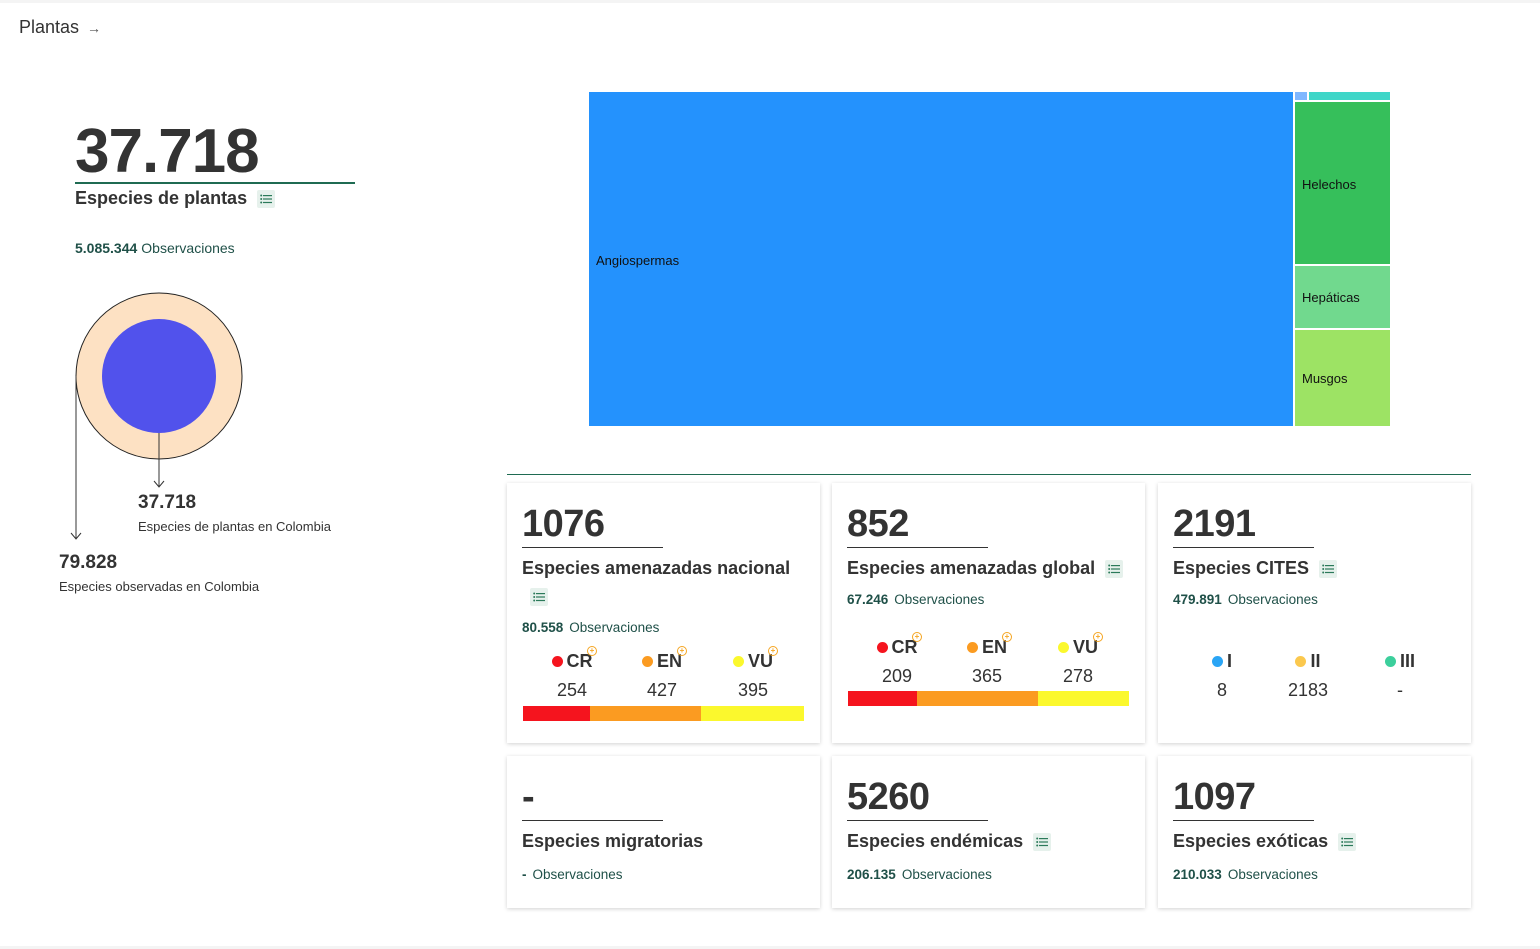 This screenshot has width=1540, height=949. I want to click on category-code: II, so click(1315, 661).